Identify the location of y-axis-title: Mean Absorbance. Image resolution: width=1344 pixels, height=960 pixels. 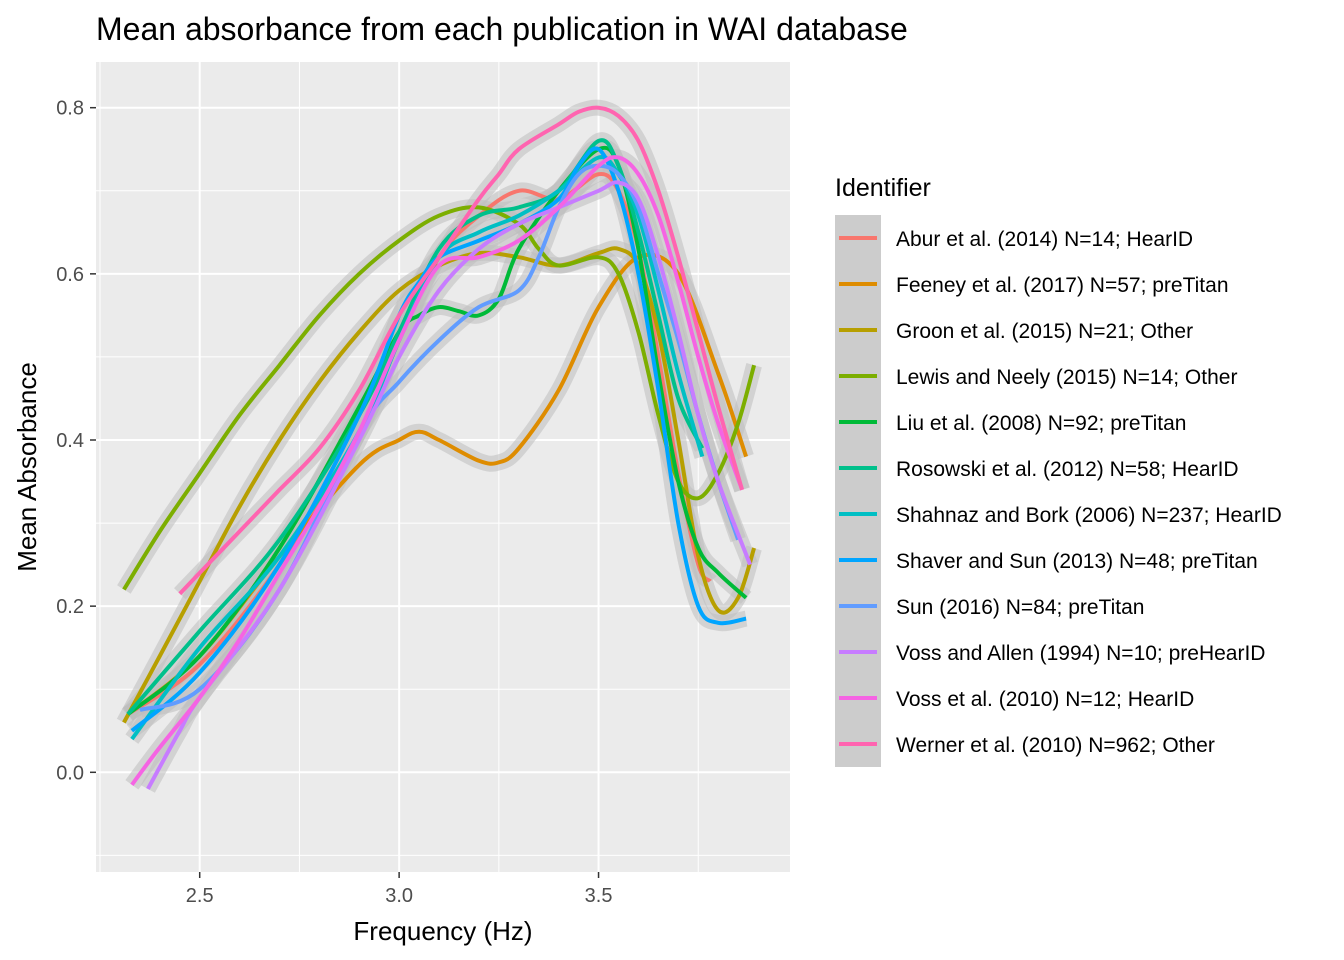
(27, 467).